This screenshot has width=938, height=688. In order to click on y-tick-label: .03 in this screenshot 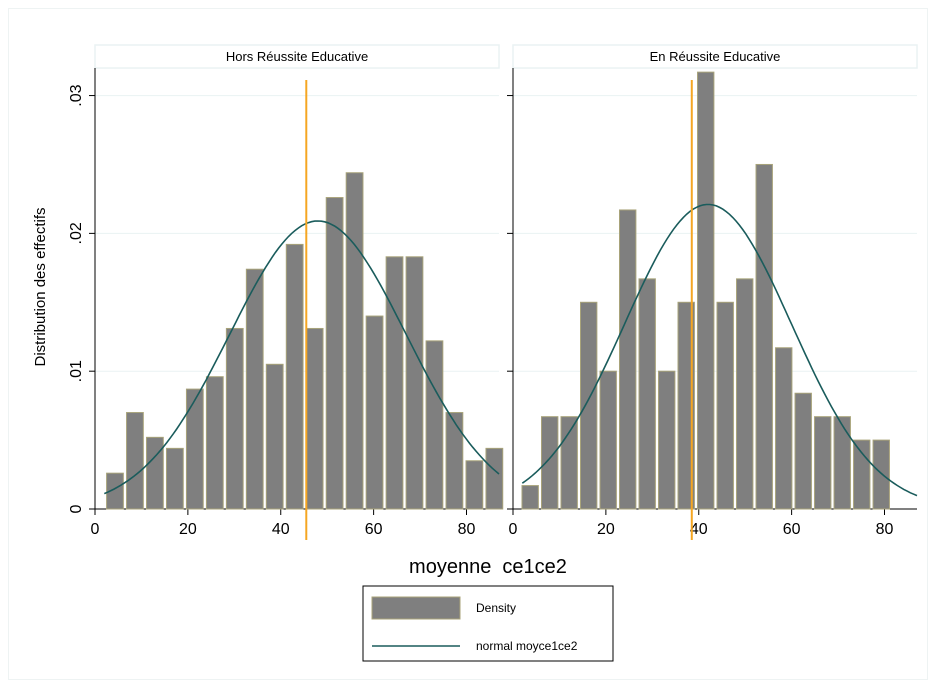, I will do `click(76, 95)`.